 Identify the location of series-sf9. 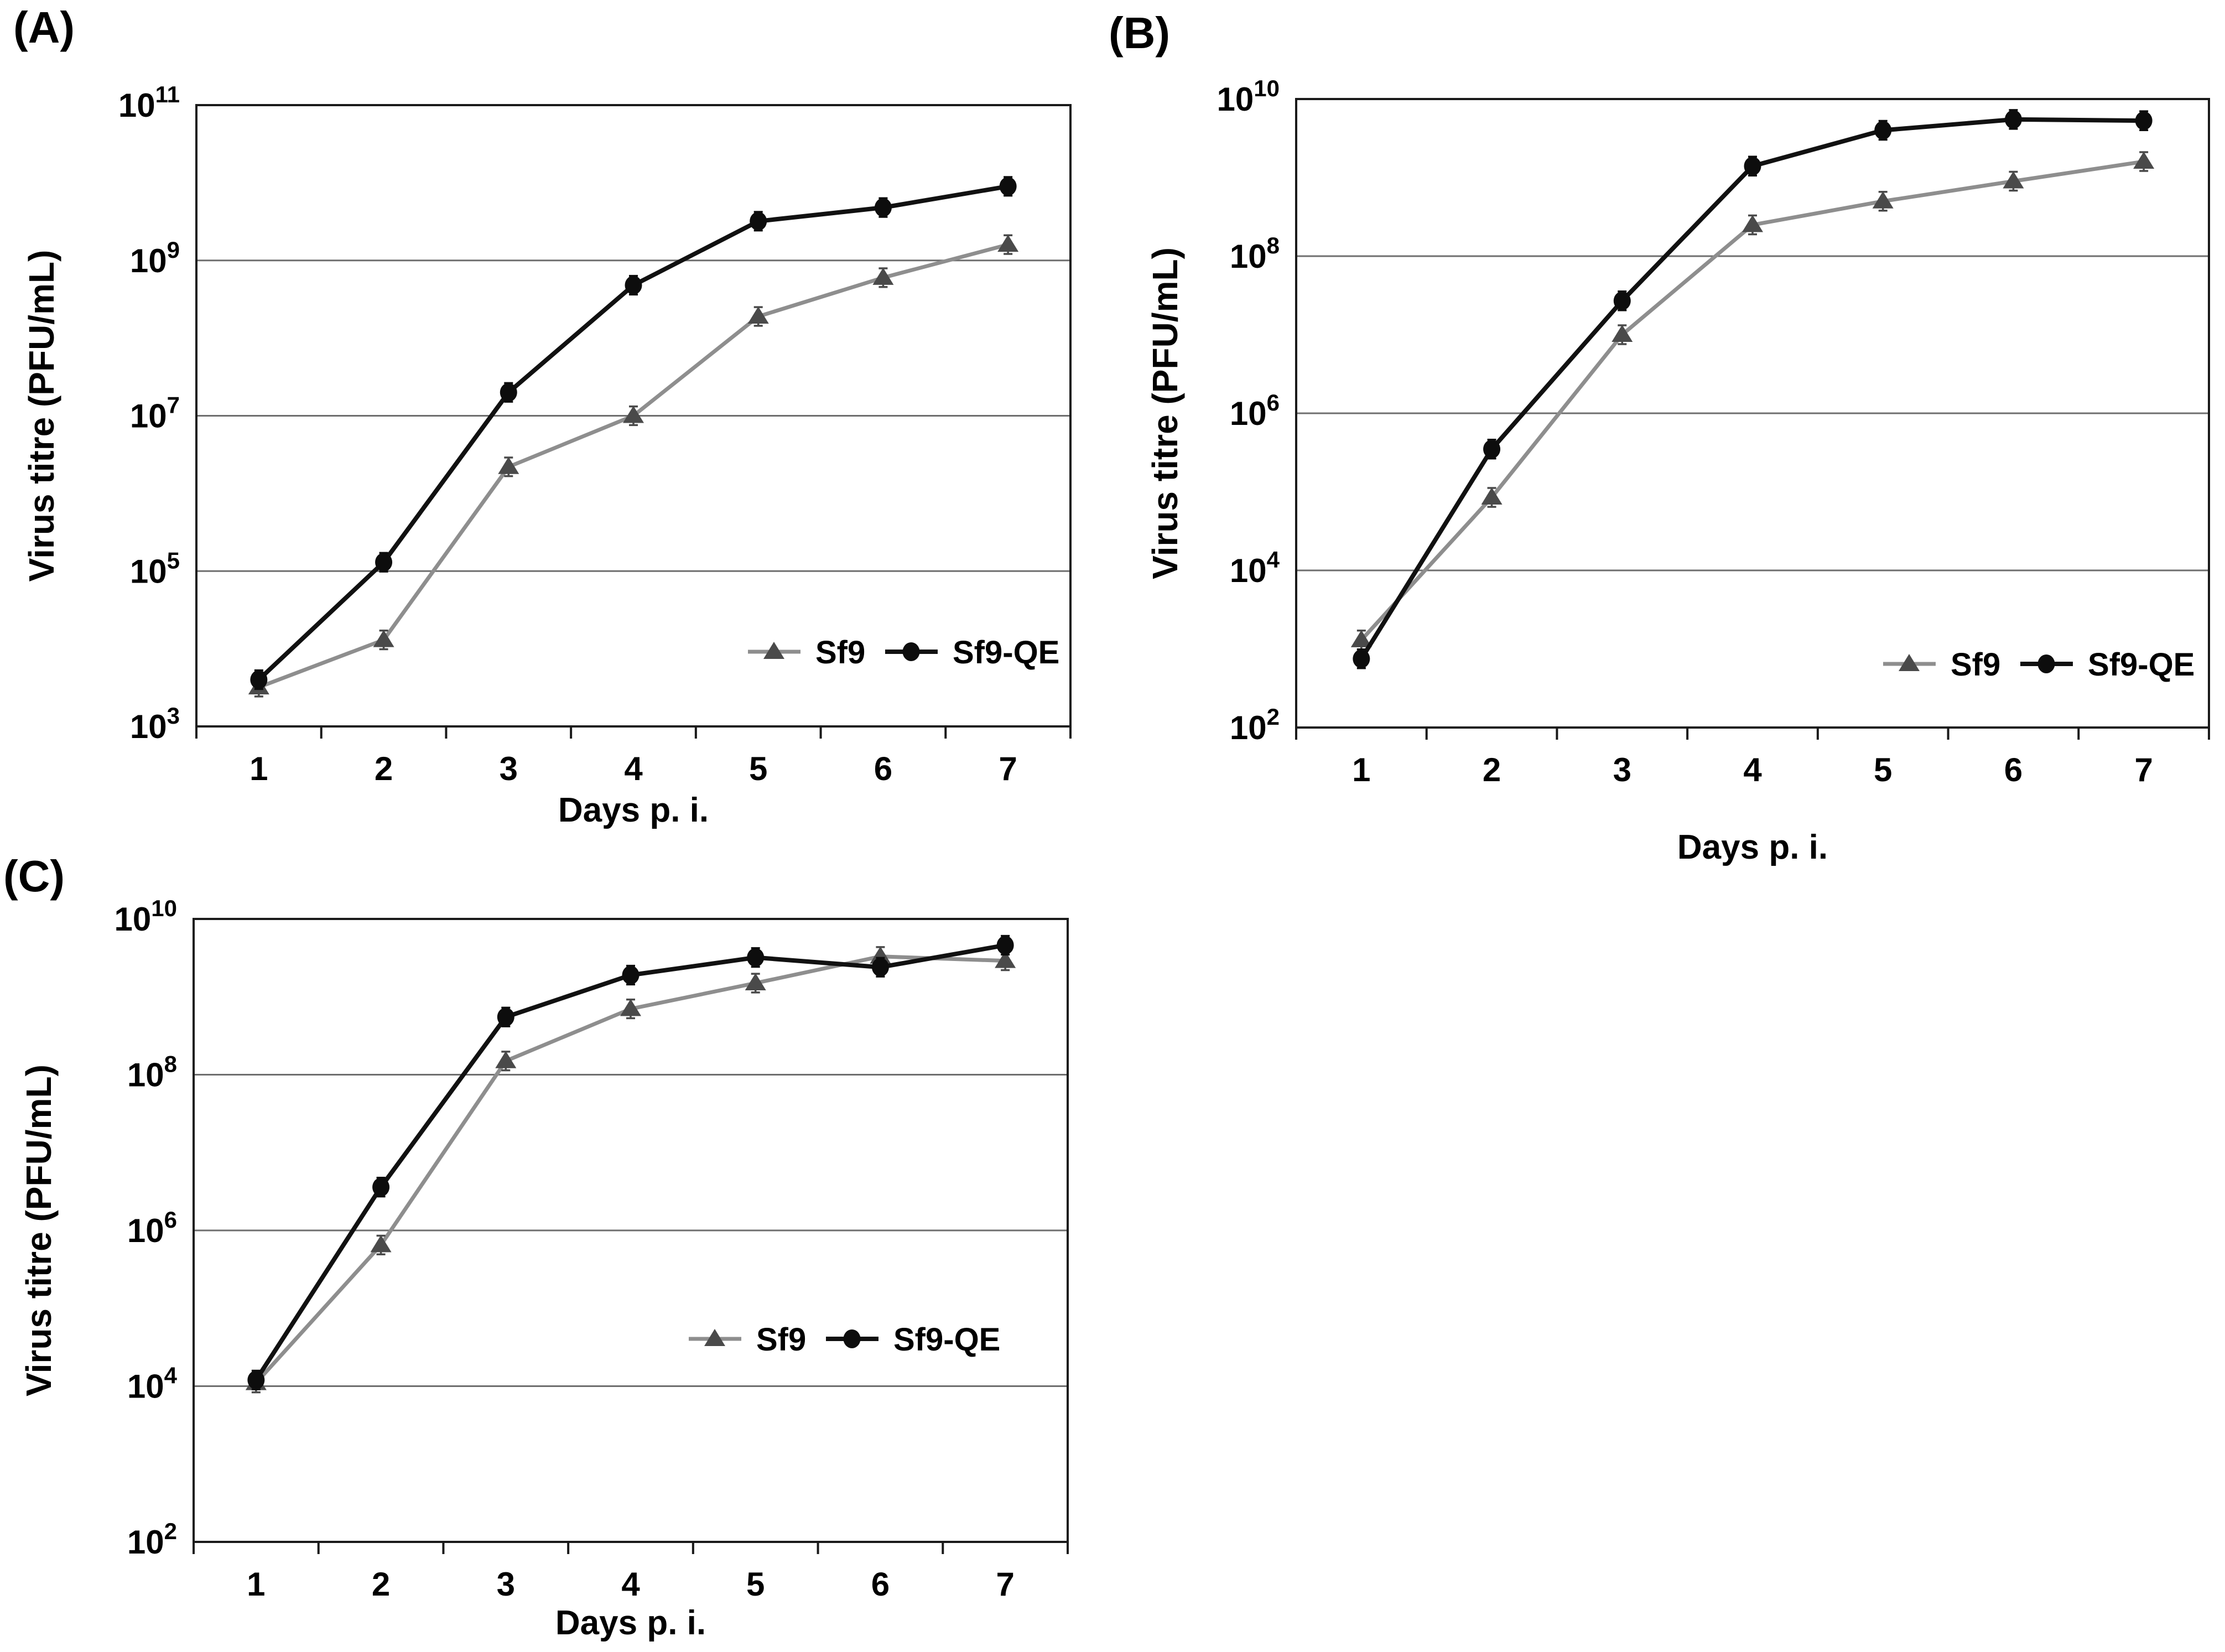
(1752, 401).